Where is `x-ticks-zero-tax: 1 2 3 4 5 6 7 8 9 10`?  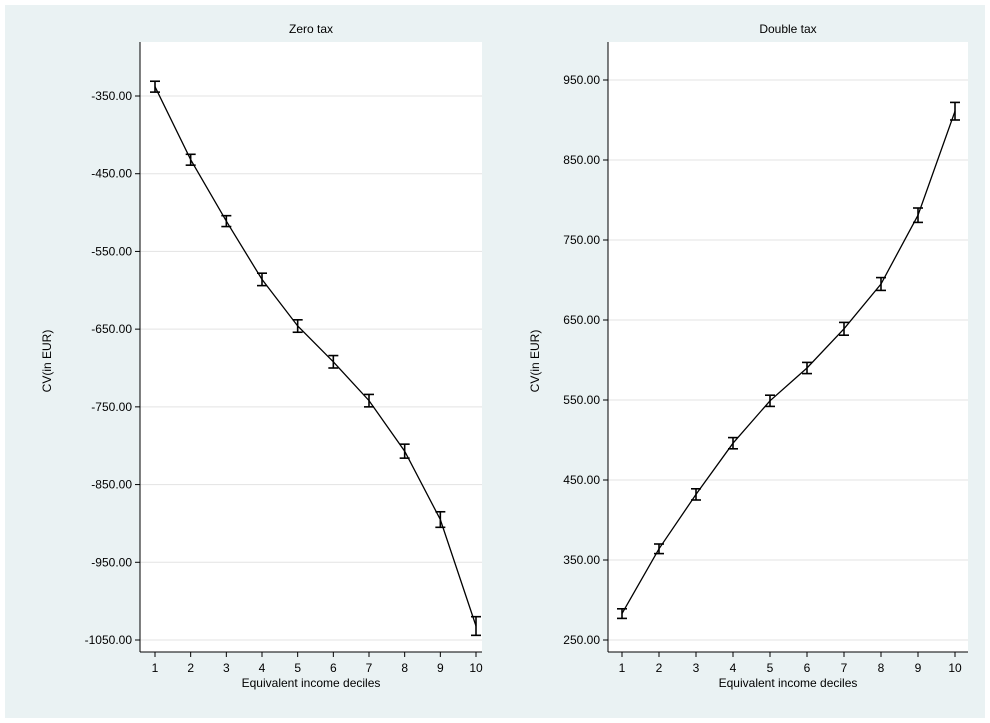
x-ticks-zero-tax: 1 2 3 4 5 6 7 8 9 10 is located at coordinates (317, 663).